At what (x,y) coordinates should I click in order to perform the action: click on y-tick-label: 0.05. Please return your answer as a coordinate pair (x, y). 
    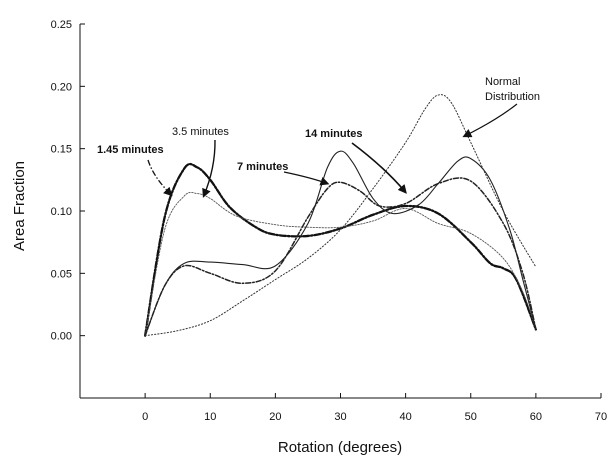
    Looking at the image, I should click on (61, 274).